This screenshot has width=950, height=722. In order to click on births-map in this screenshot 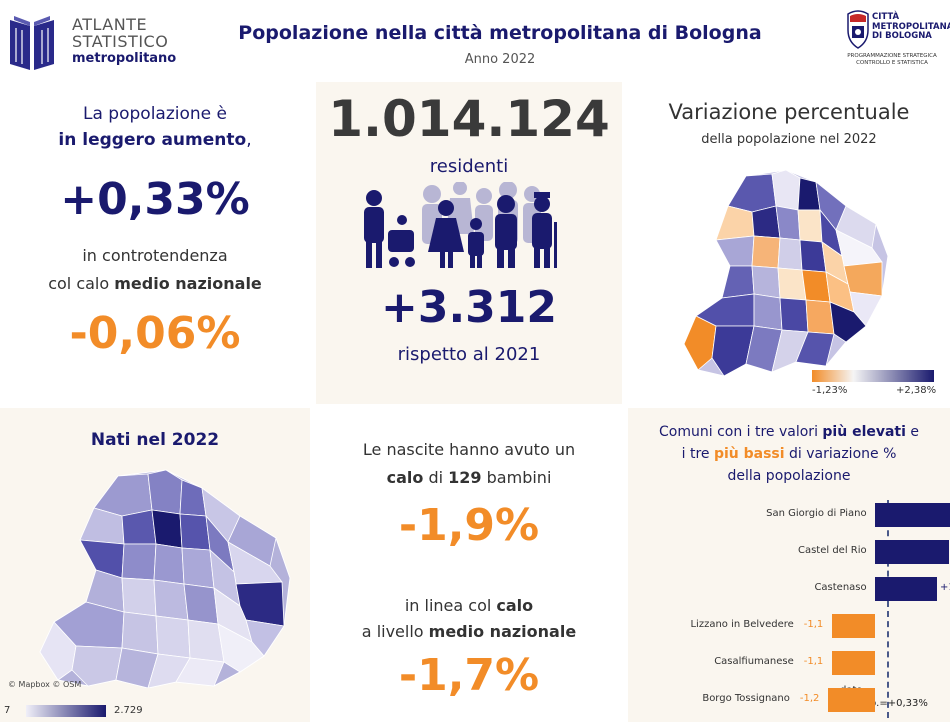, I will do `click(165, 578)`.